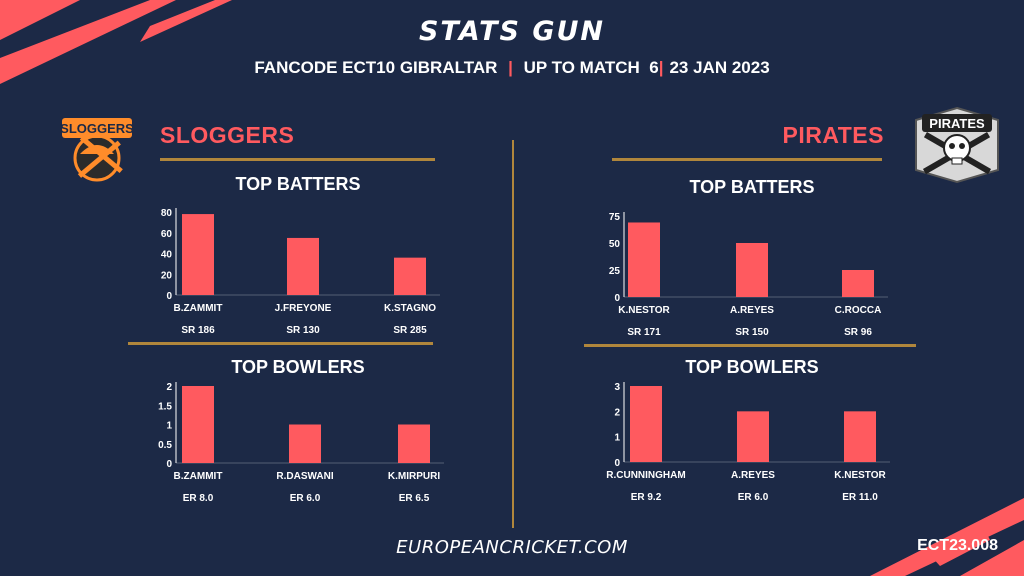 The height and width of the screenshot is (576, 1024). I want to click on y-tick-label: 60, so click(167, 234).